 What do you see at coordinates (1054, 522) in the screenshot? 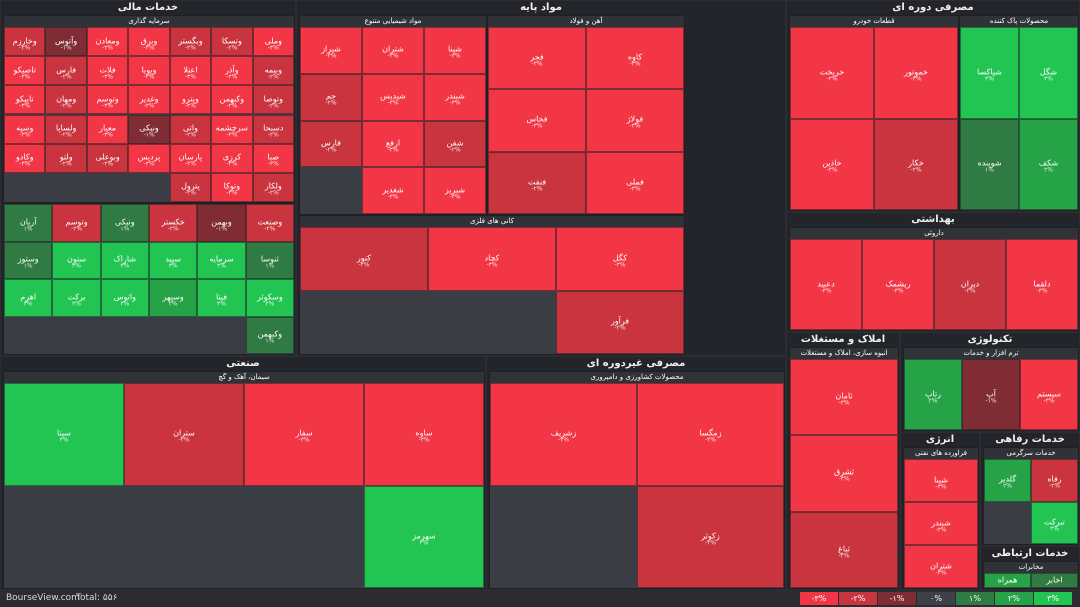
I see `stock-tile: تبرکت ۳%` at bounding box center [1054, 522].